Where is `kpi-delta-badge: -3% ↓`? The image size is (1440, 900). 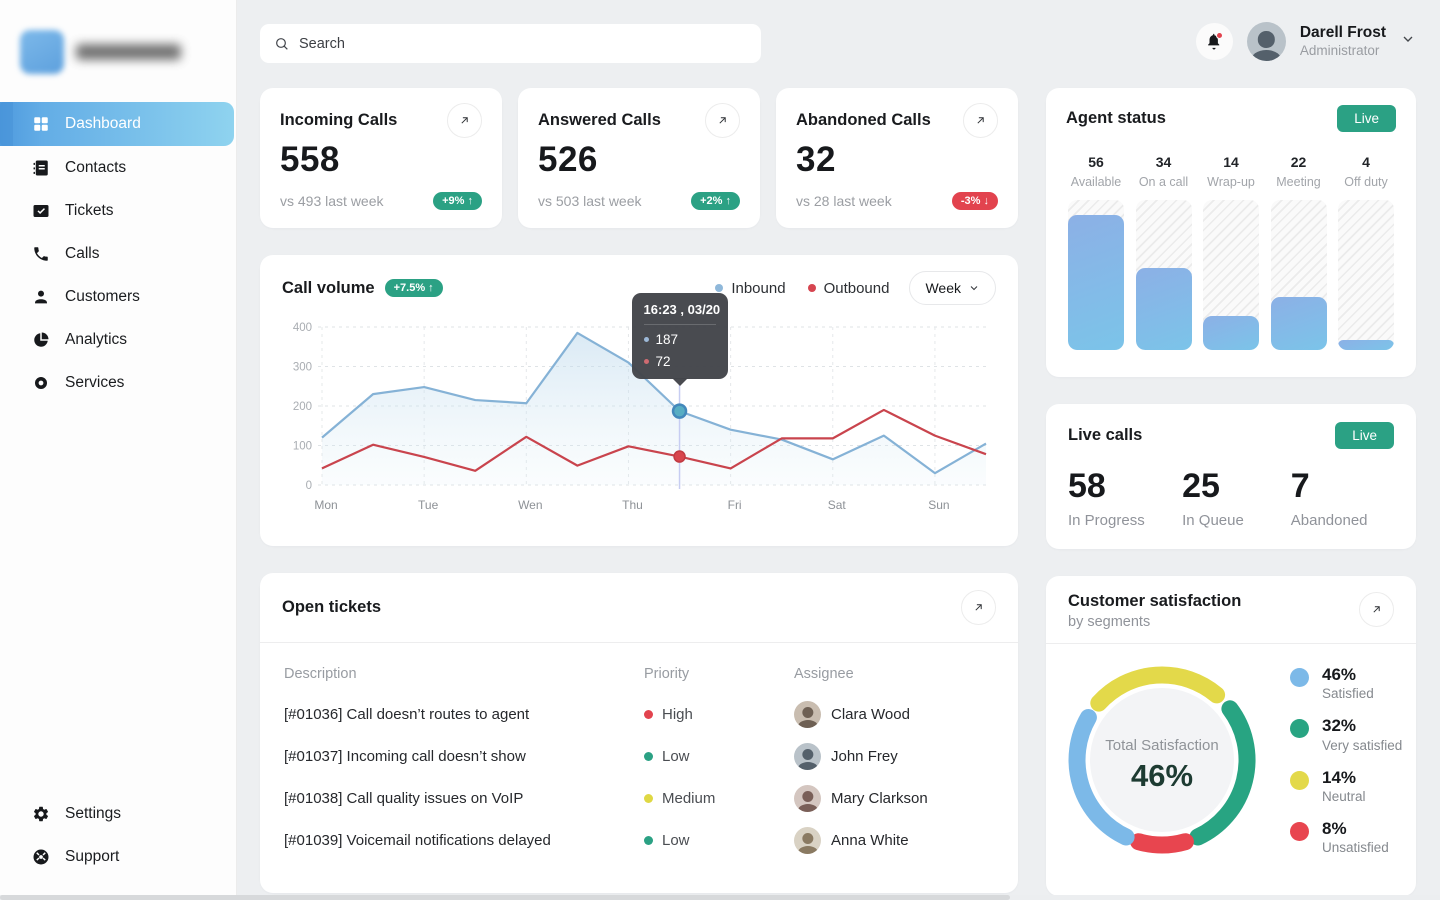 kpi-delta-badge: -3% ↓ is located at coordinates (974, 201).